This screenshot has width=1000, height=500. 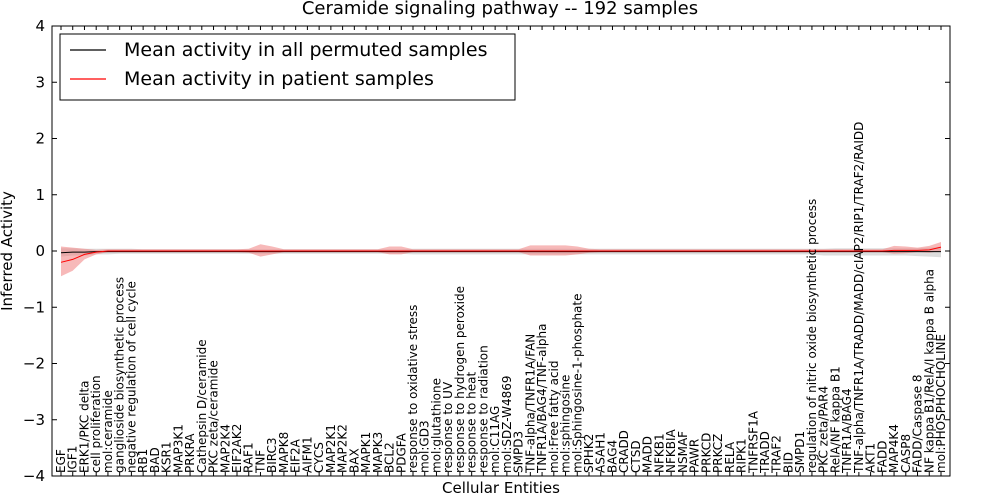 What do you see at coordinates (472, 422) in the screenshot?
I see `x-category-label: response to heat` at bounding box center [472, 422].